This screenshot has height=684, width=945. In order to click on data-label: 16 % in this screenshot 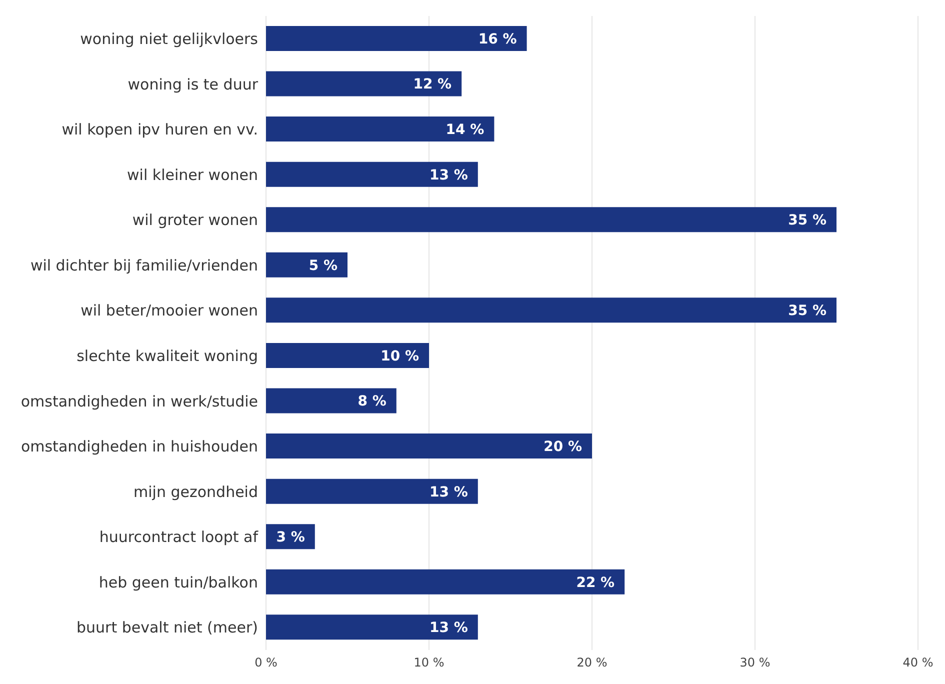, I will do `click(497, 39)`.